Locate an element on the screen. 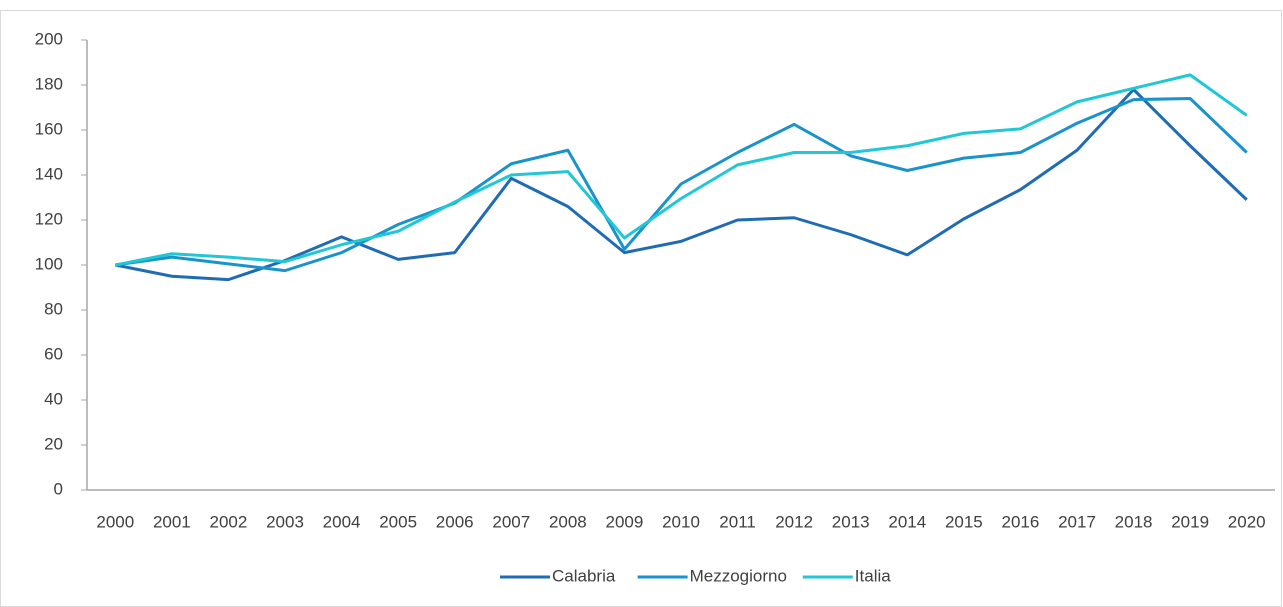 This screenshot has width=1283, height=607. x-tick-label: 2010 is located at coordinates (681, 521).